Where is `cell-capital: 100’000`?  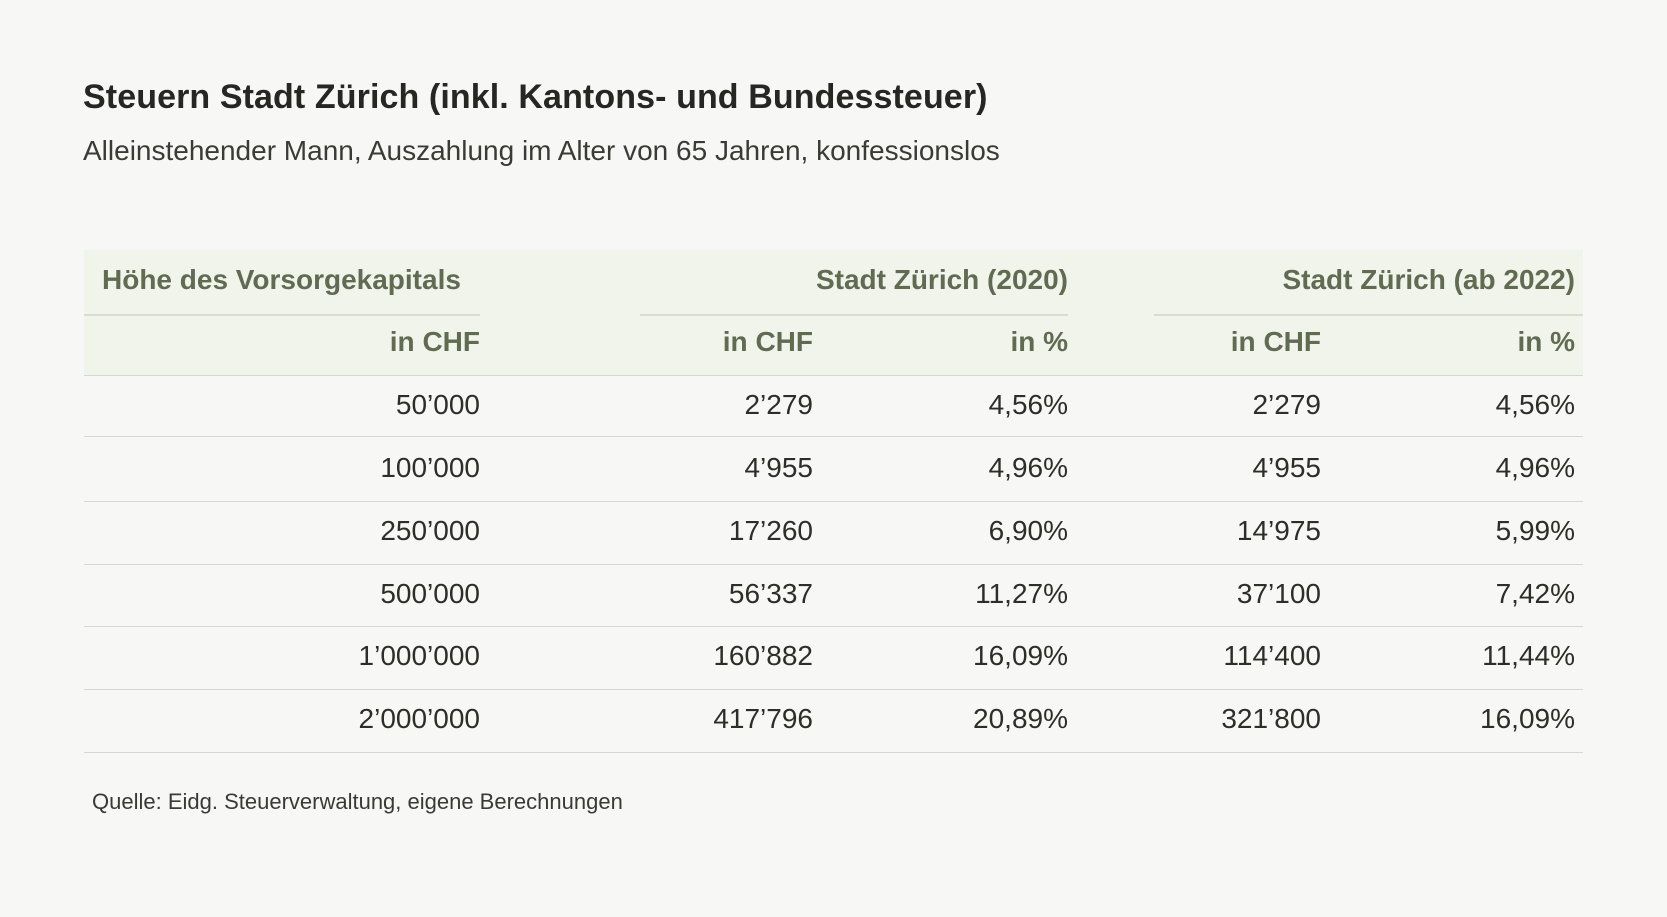 cell-capital: 100’000 is located at coordinates (430, 467).